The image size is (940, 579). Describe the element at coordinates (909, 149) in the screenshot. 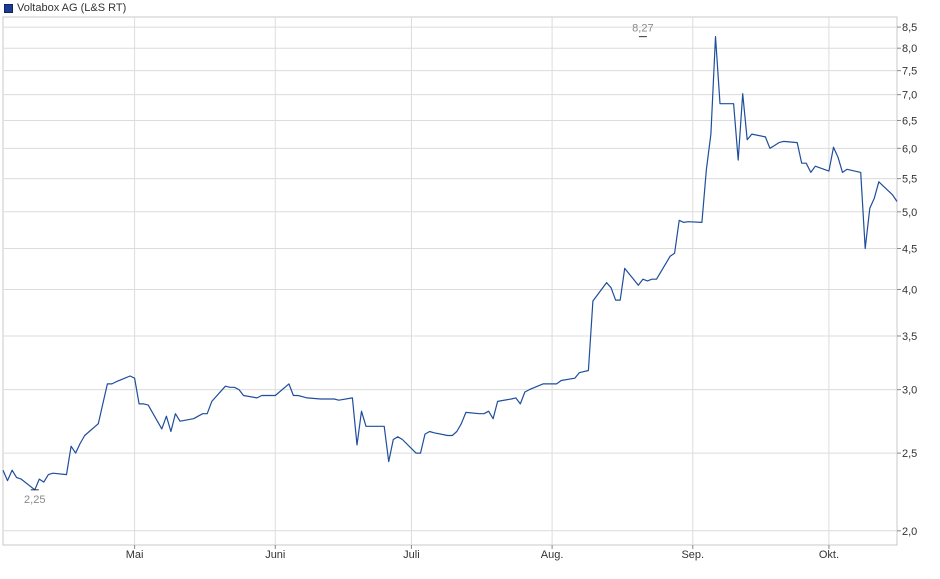

I see `y-tick-label: 6,0` at that location.